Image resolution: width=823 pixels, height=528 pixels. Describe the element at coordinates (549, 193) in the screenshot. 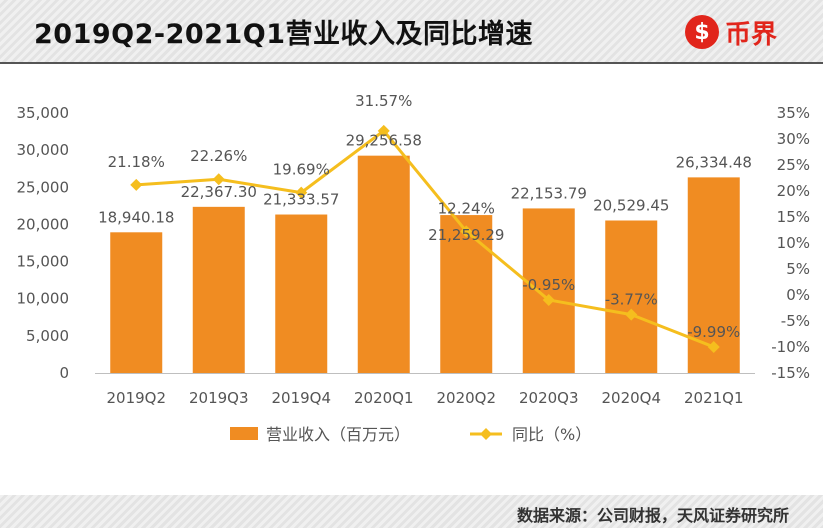

I see `bar-value-label: 22,153.79` at that location.